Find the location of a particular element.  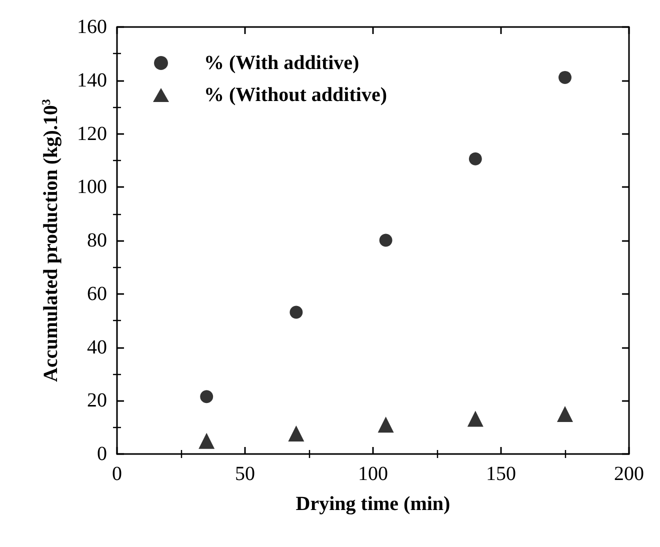

x-tick-label: 100 is located at coordinates (373, 474).